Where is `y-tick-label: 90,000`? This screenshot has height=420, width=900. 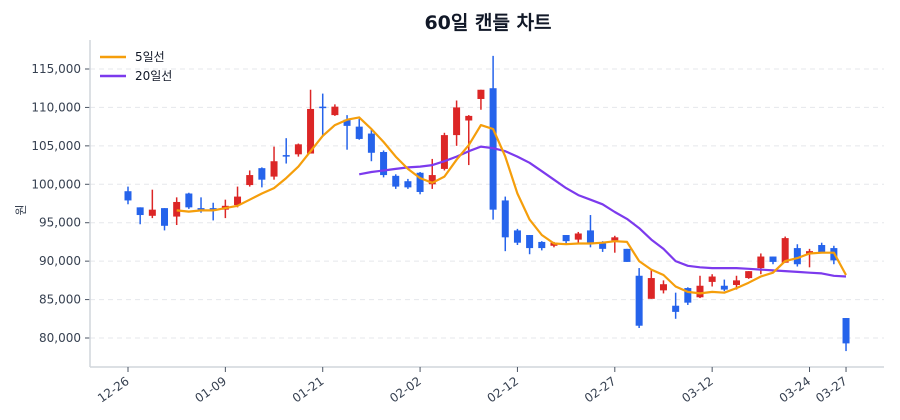
y-tick-label: 90,000 is located at coordinates (60, 261).